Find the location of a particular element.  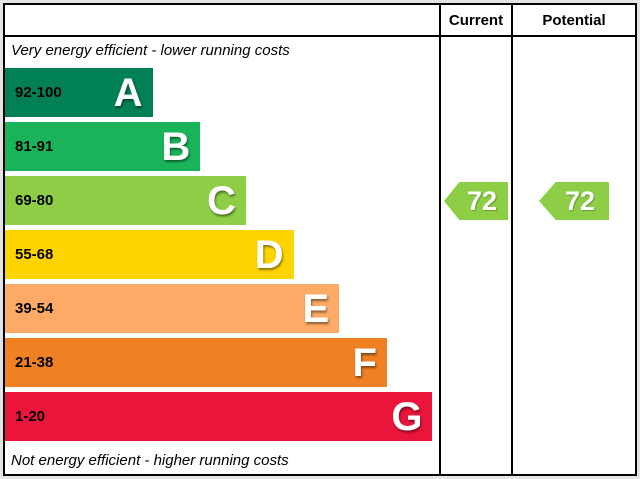

band-letter-f: F is located at coordinates (364, 362).